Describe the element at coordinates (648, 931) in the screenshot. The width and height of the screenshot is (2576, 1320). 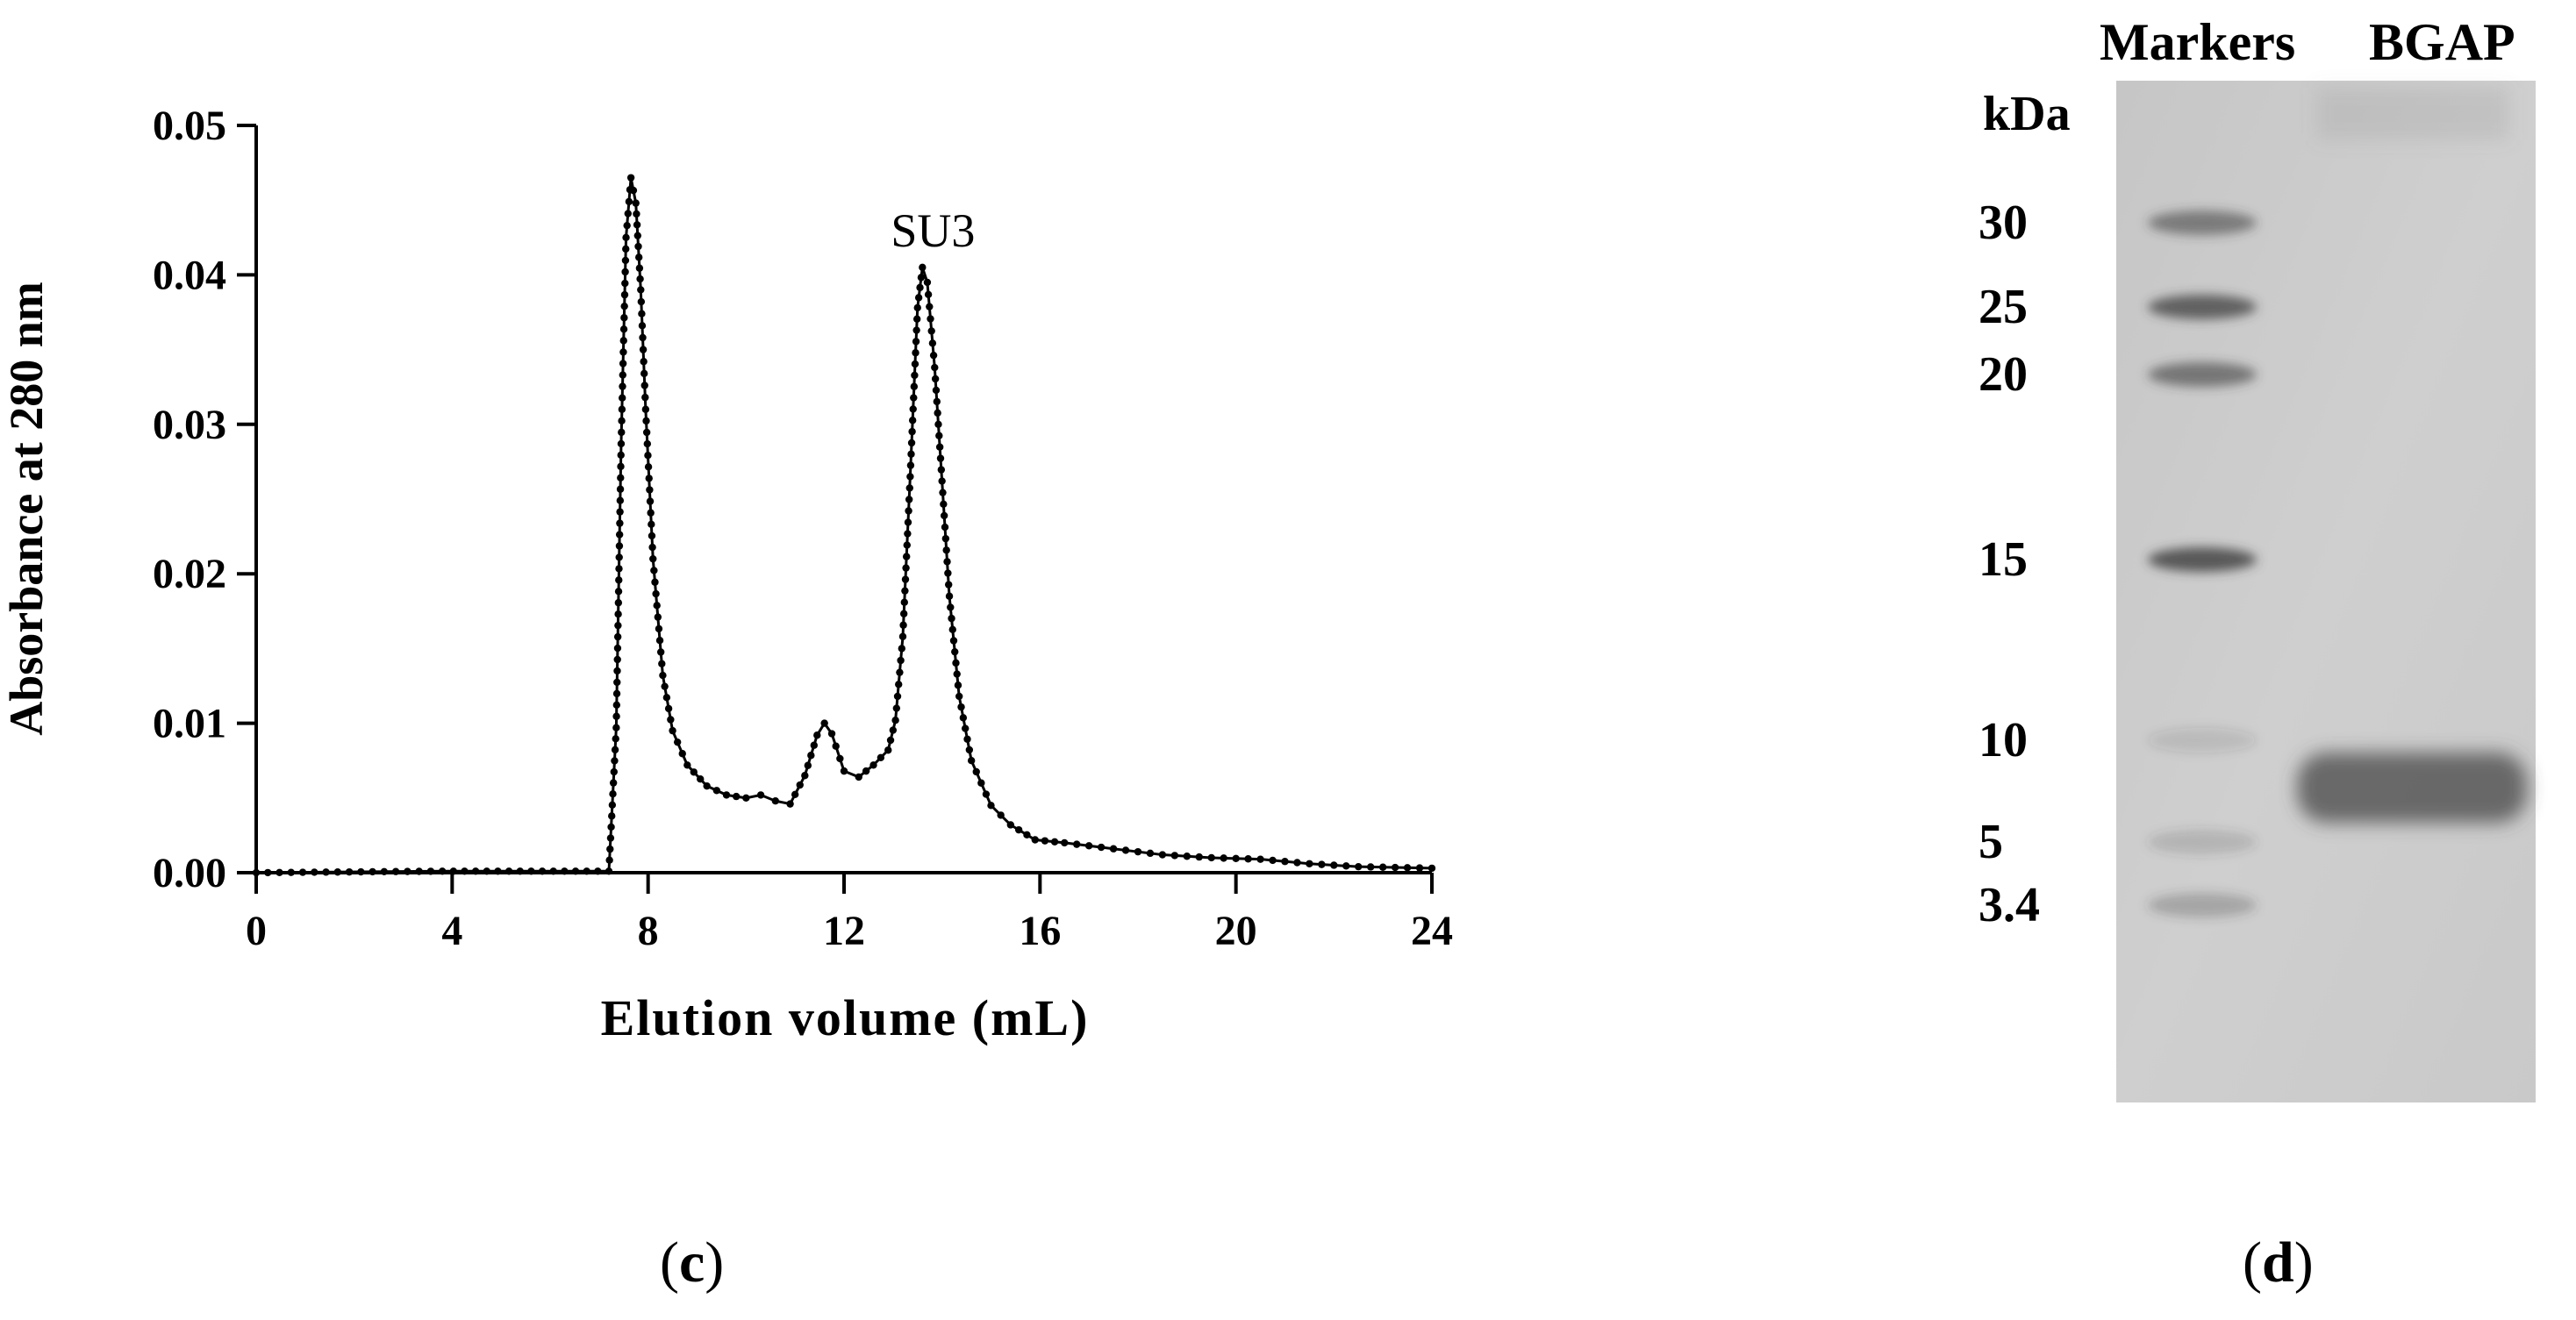
I see `x-tick-label: 8` at that location.